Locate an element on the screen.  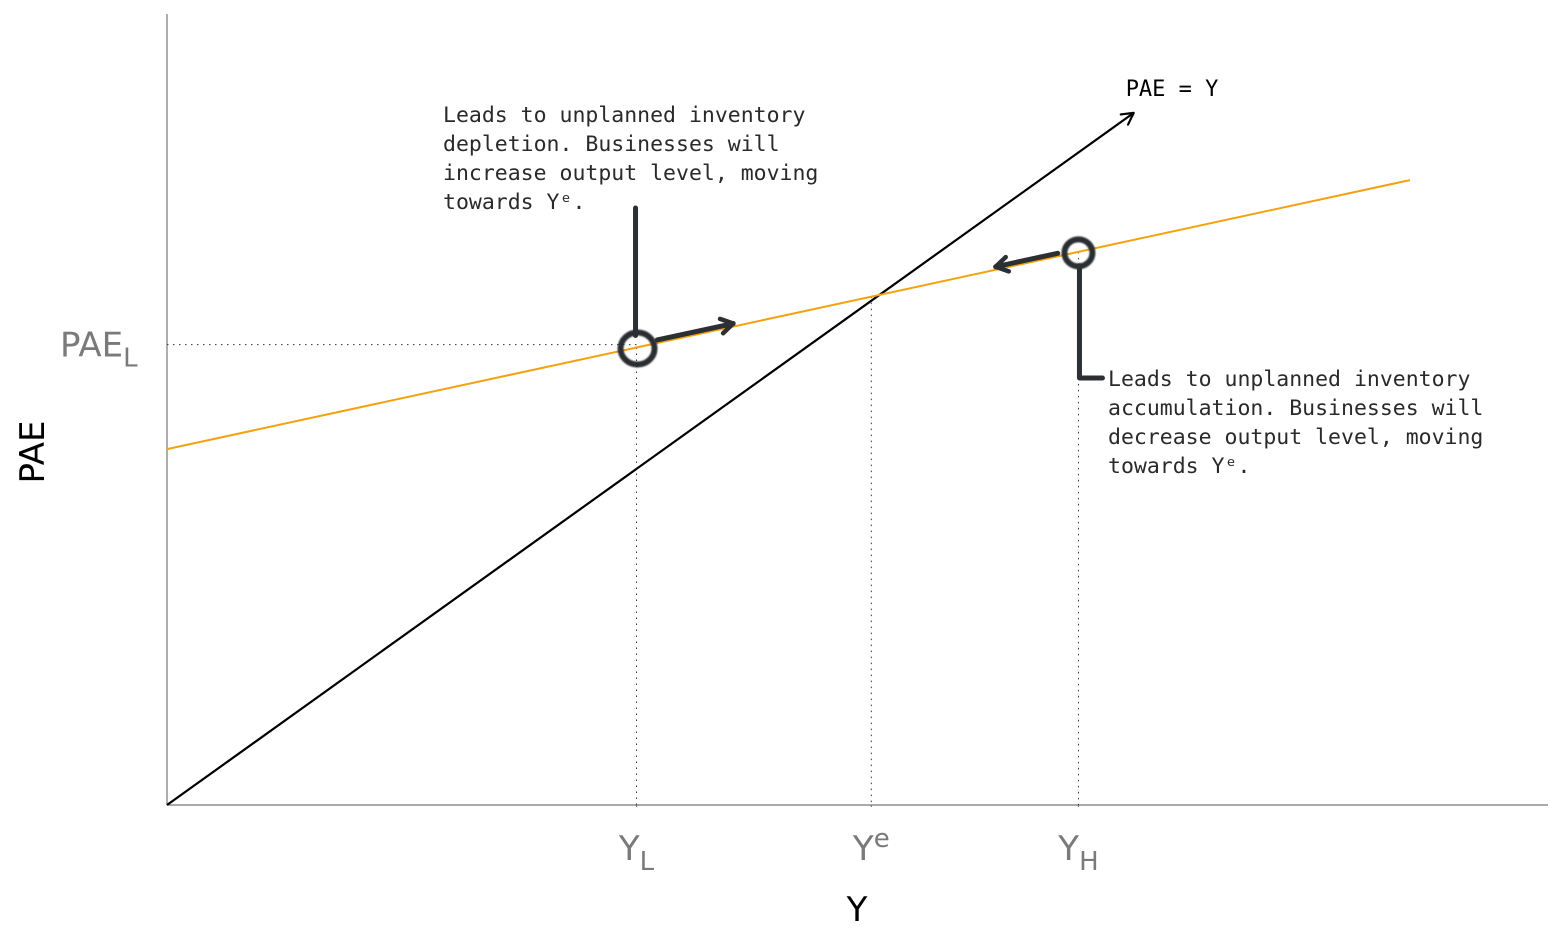
series-label-pae-equals-y: PAE = Y is located at coordinates (1172, 89).